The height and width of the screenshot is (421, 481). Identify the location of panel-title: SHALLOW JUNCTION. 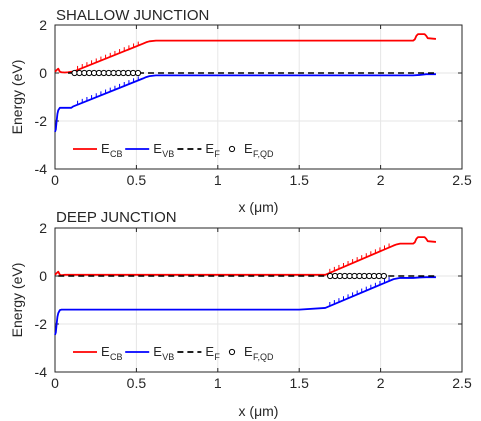
(132, 15).